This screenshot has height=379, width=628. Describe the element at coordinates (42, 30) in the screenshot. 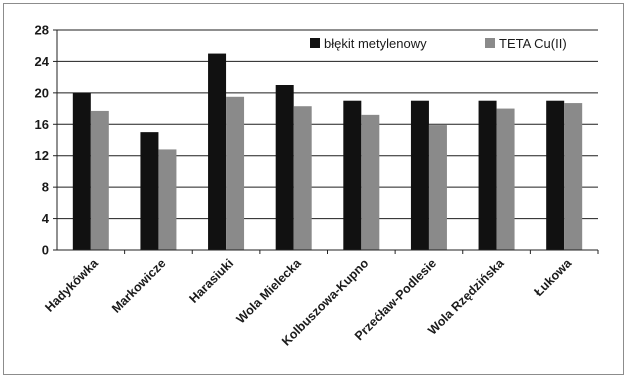

I see `y-tick-label: 28` at that location.